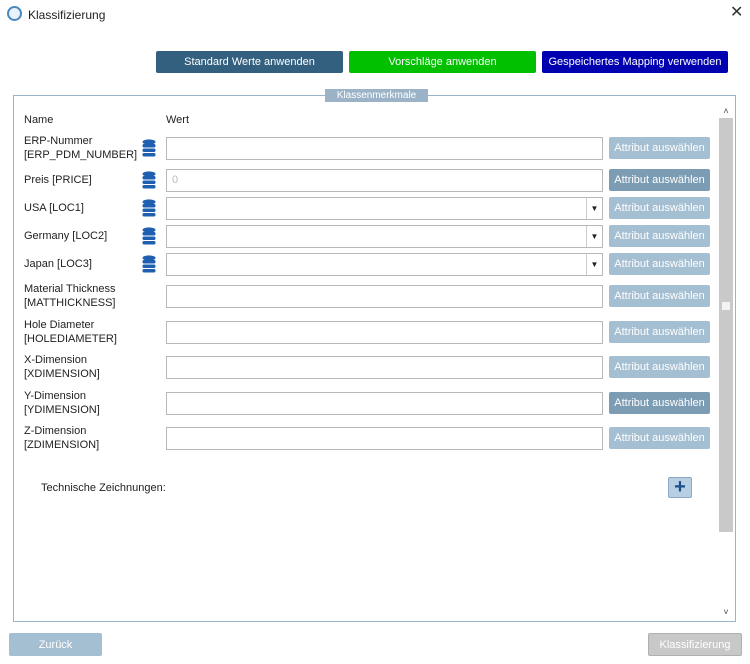 The height and width of the screenshot is (664, 750). I want to click on vertical-scrollbar: ˄ ˅, so click(726, 361).